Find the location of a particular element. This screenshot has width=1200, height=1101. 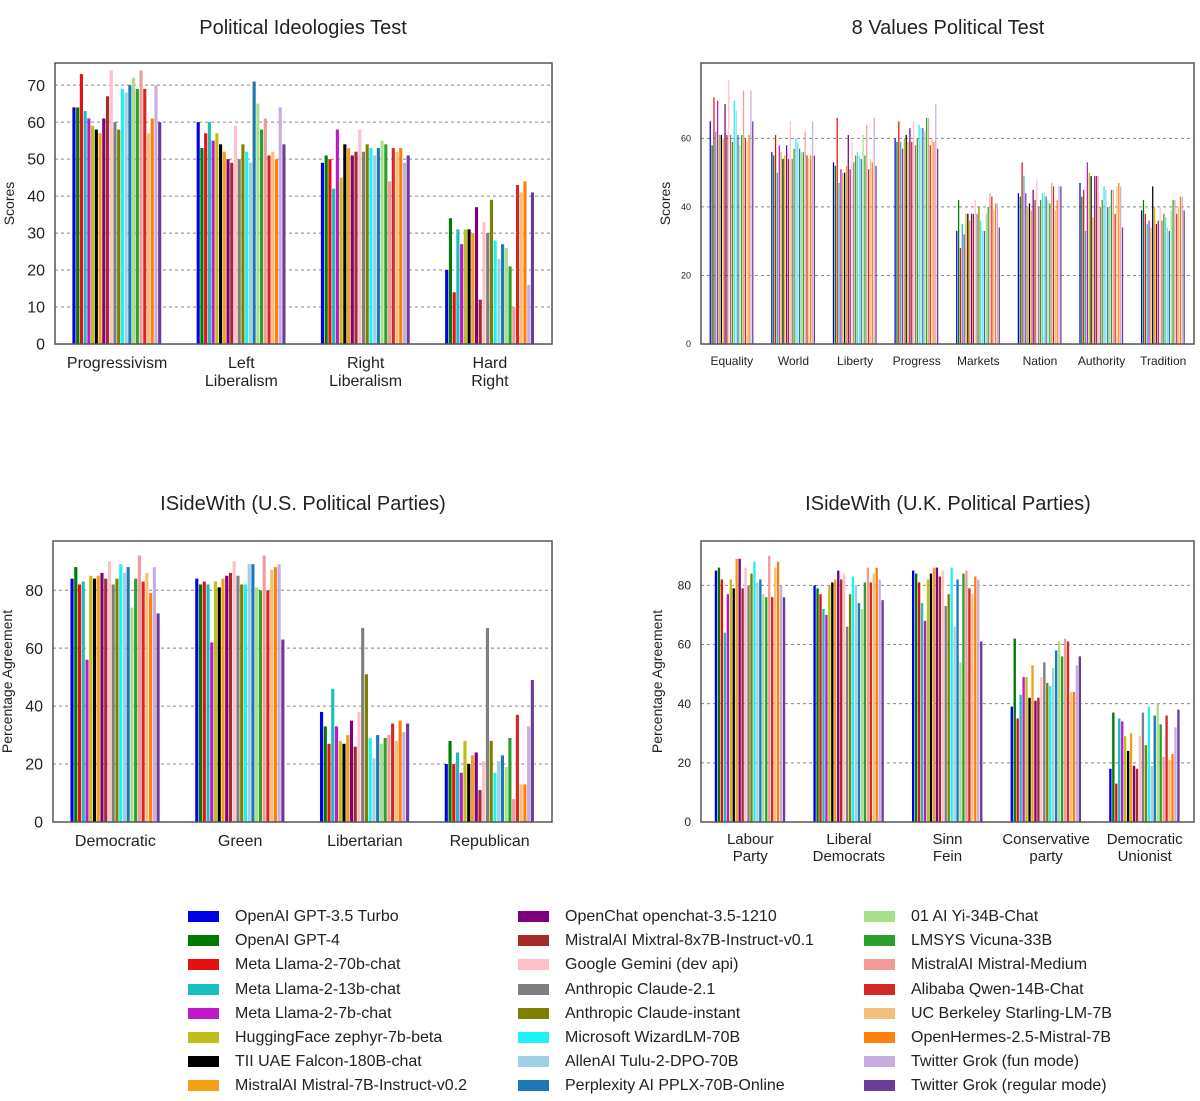

legend-item: Meta Llama-2-13b-chat is located at coordinates (340, 990).